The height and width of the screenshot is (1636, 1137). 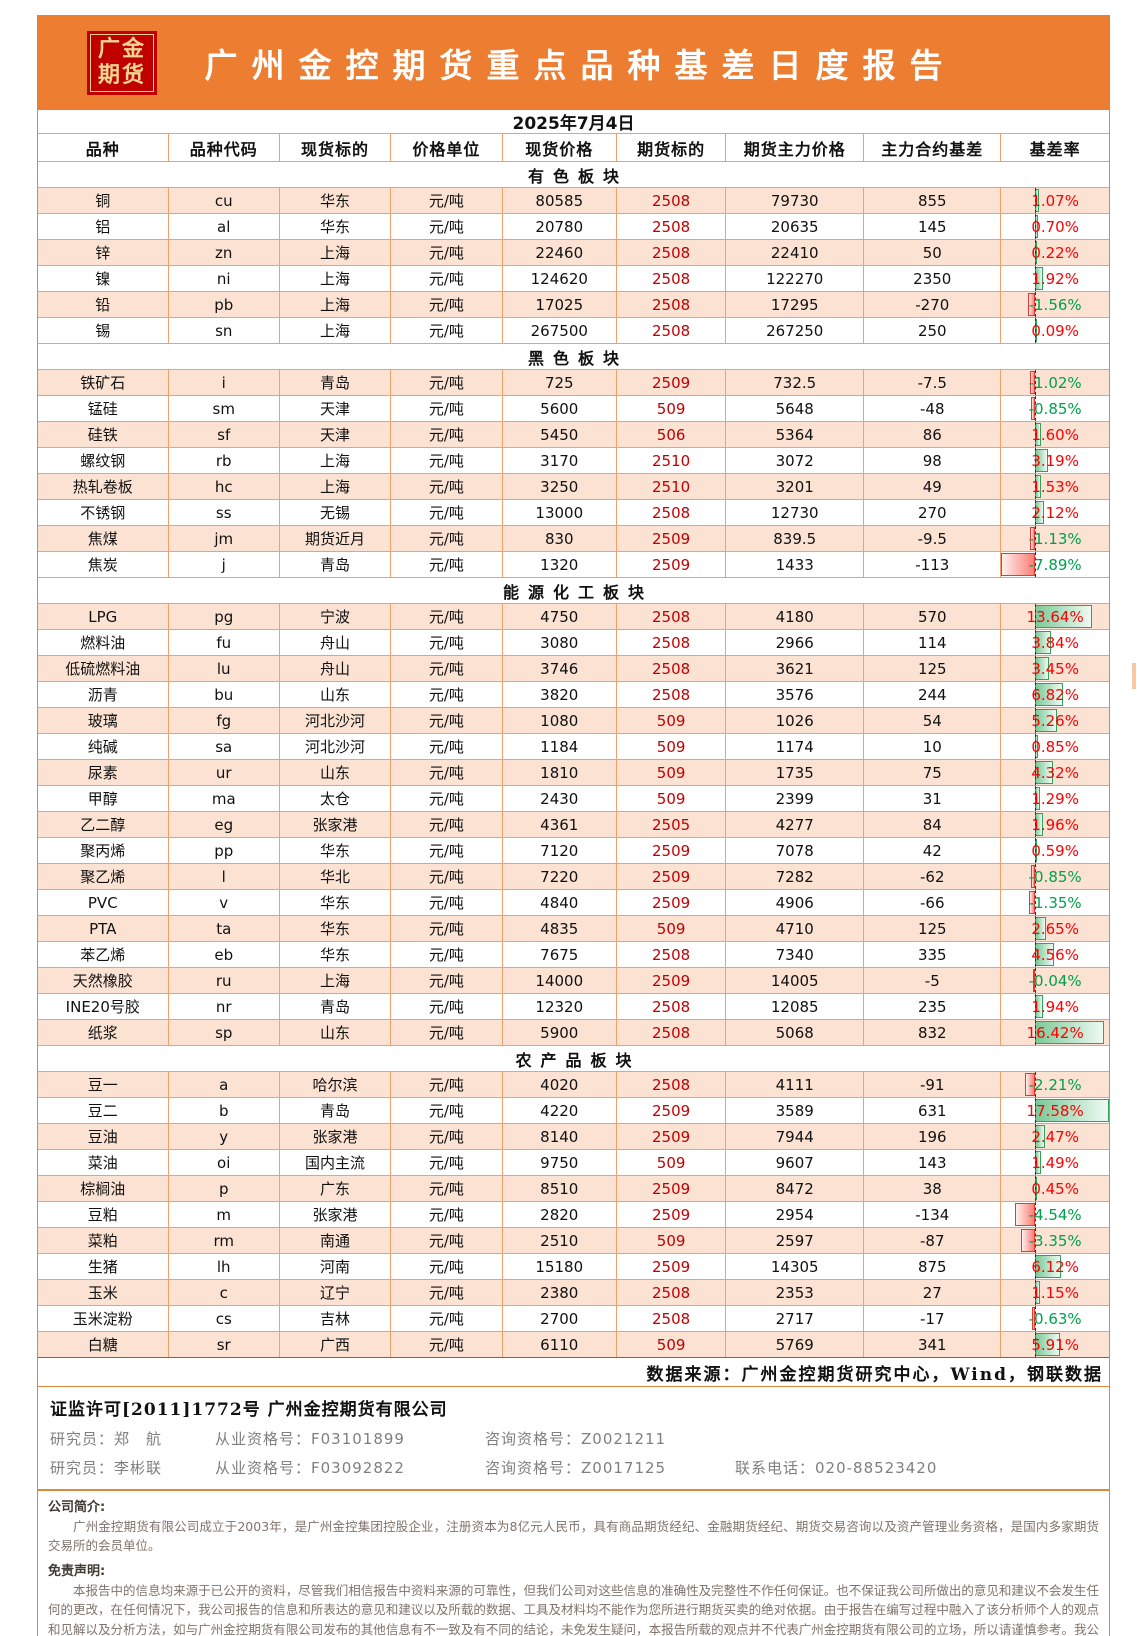 I want to click on cell-basis-rate: 0.22%, so click(x=1055, y=252).